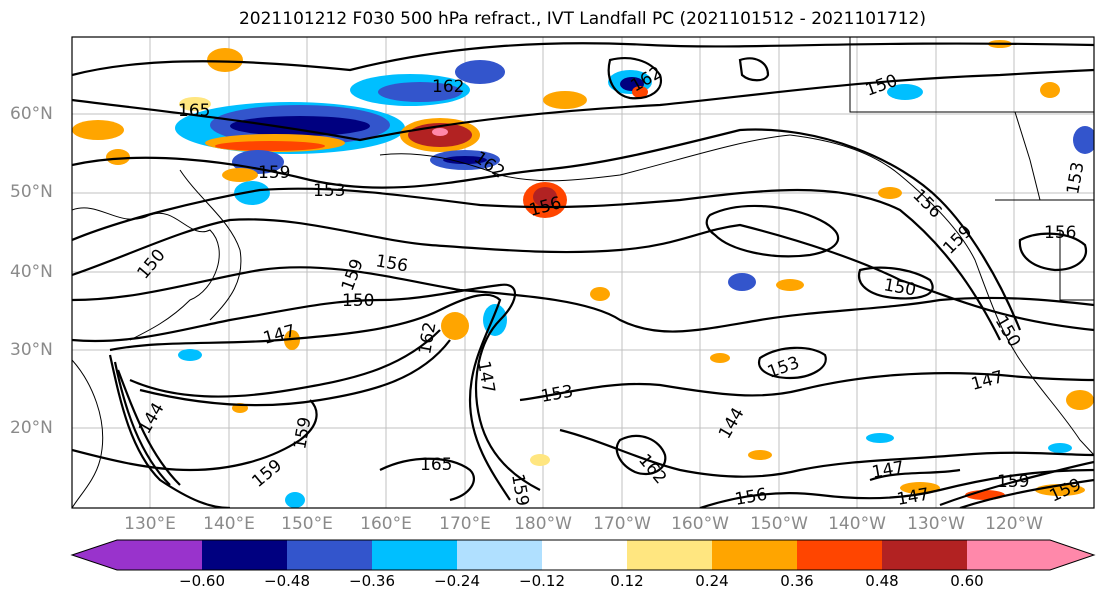 The image size is (1105, 601). What do you see at coordinates (465, 524) in the screenshot?
I see `lon-label: 170°E` at bounding box center [465, 524].